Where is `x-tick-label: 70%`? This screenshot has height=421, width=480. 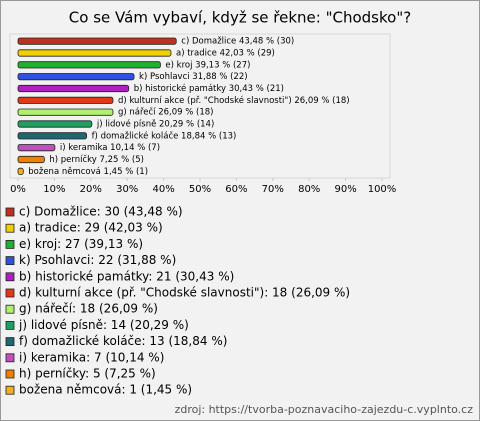 x-tick-label: 70% is located at coordinates (273, 189).